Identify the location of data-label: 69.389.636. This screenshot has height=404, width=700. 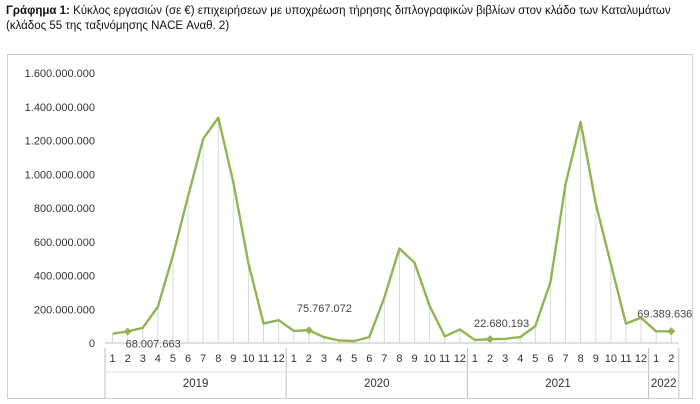
(664, 314).